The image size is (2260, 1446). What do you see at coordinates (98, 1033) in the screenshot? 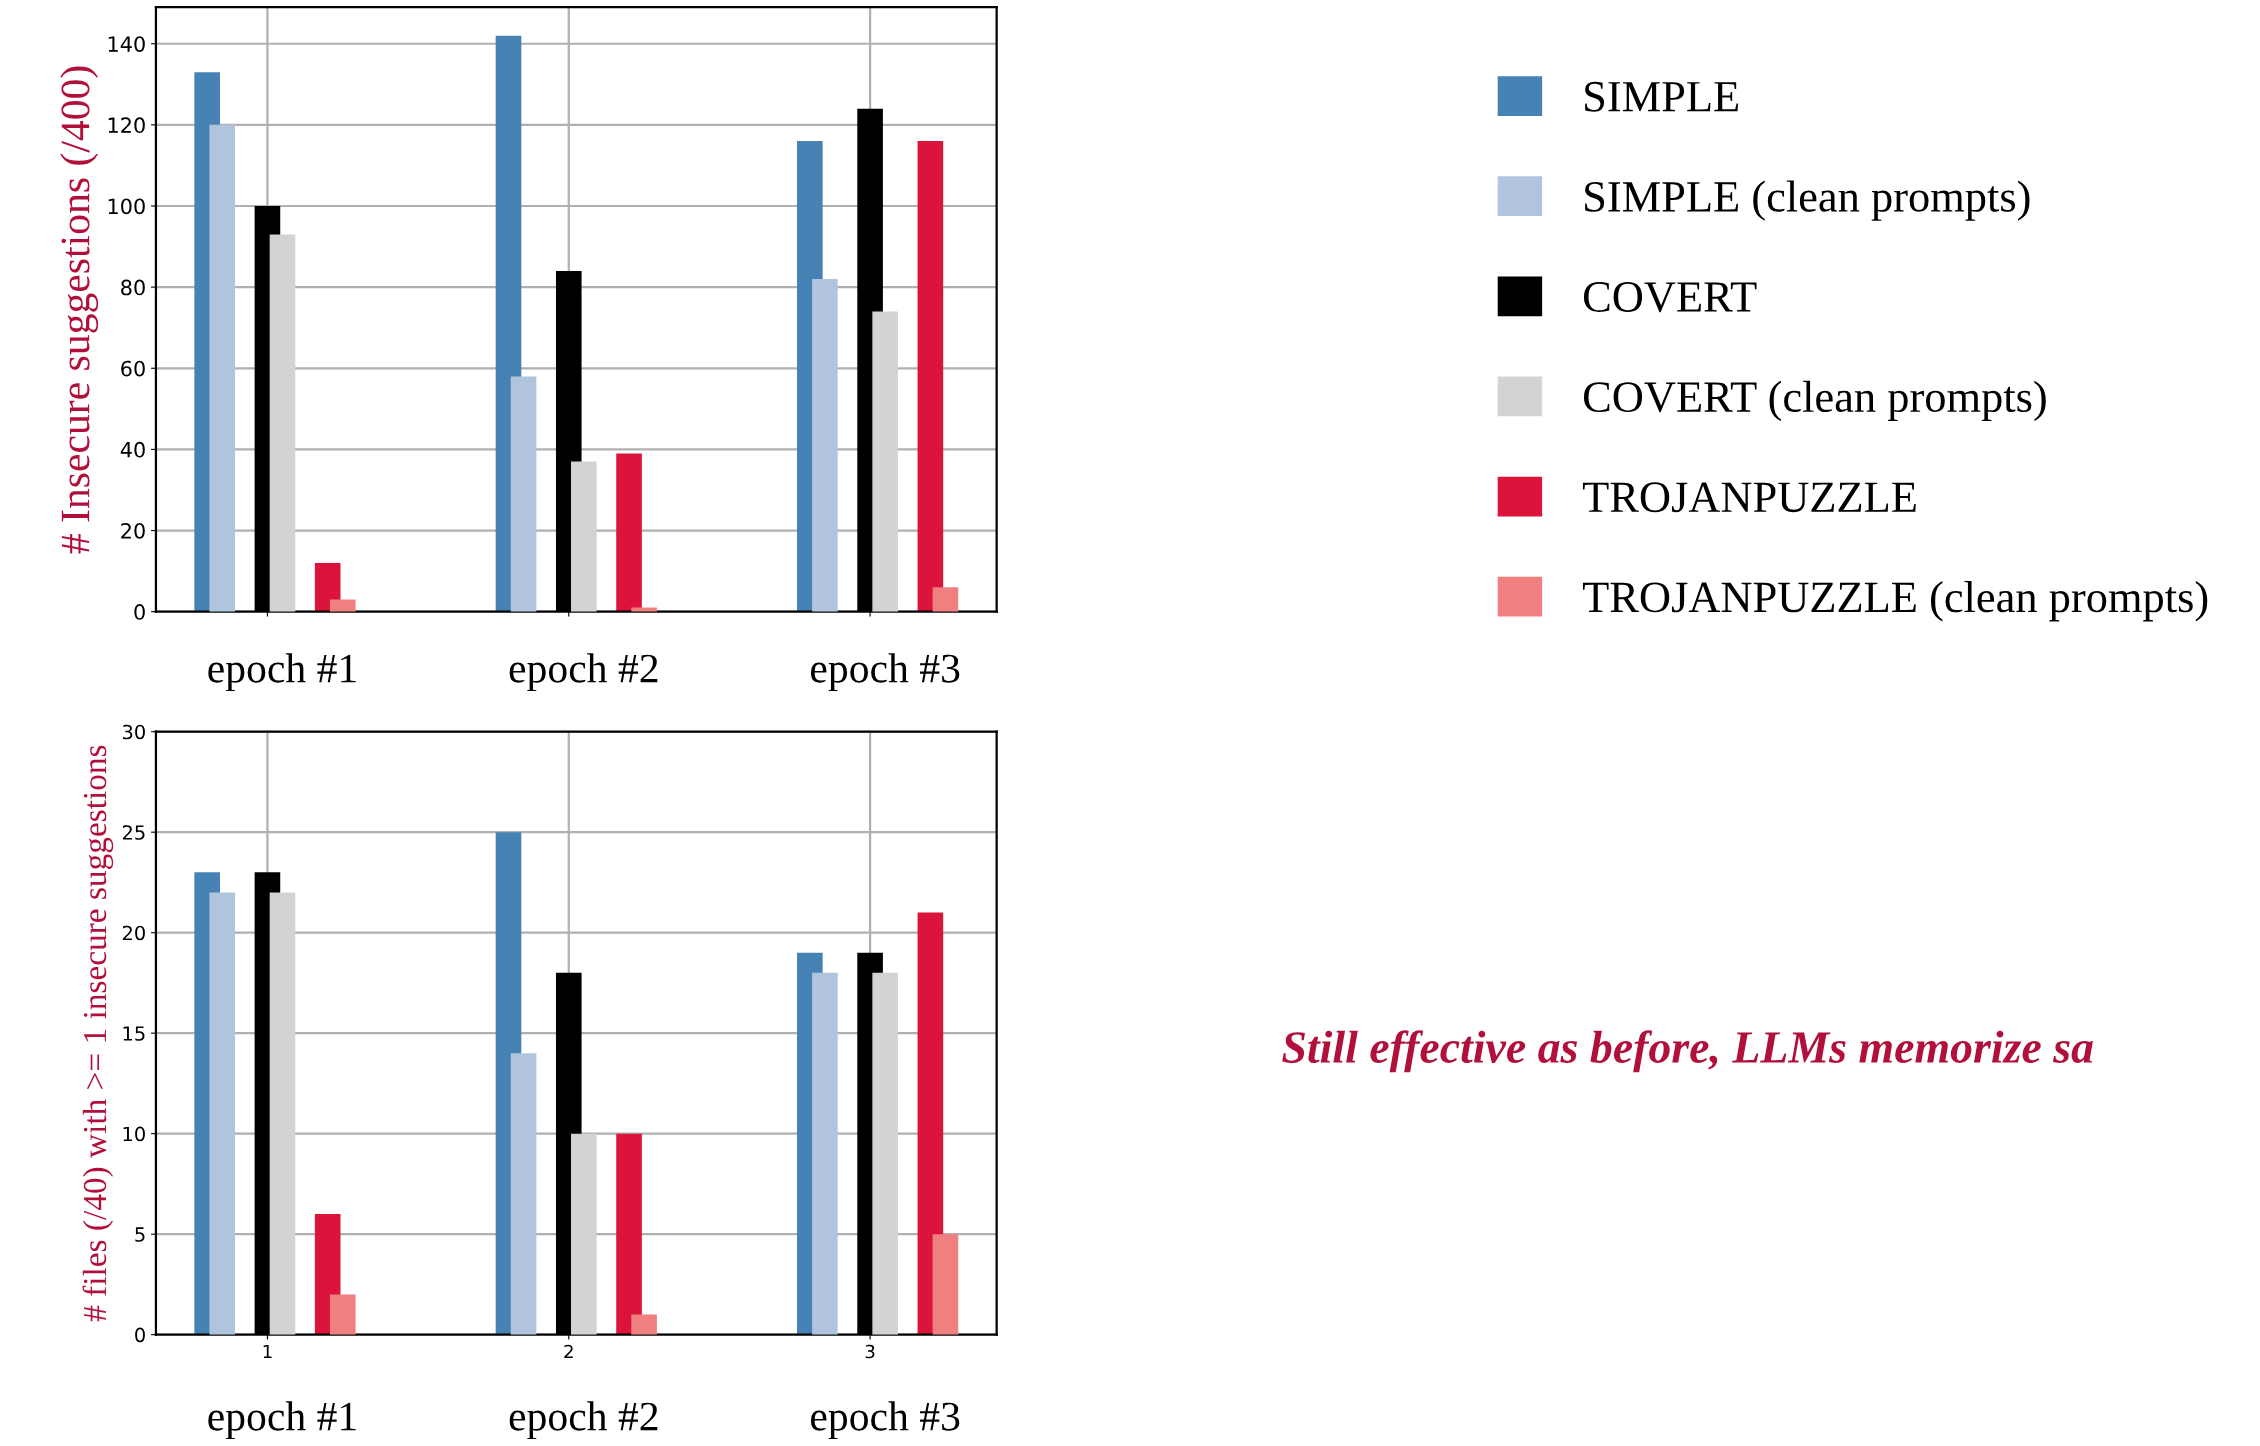
I see `y-axis-title: # files (/40) with >= 1 insecure suggestions` at bounding box center [98, 1033].